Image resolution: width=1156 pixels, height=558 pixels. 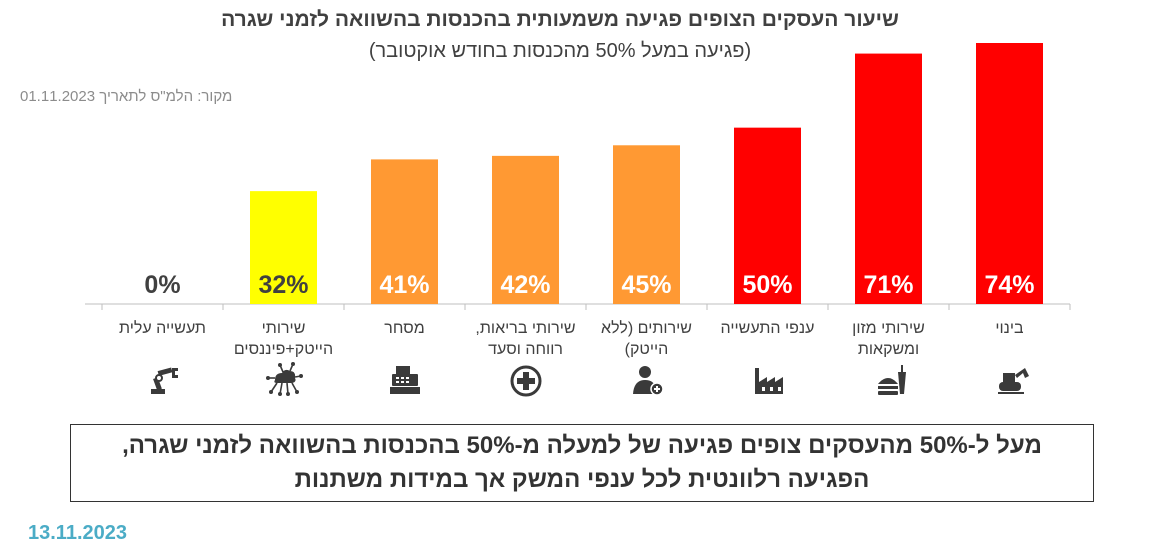 I want to click on data-label-0: 74%, so click(x=1009, y=285).